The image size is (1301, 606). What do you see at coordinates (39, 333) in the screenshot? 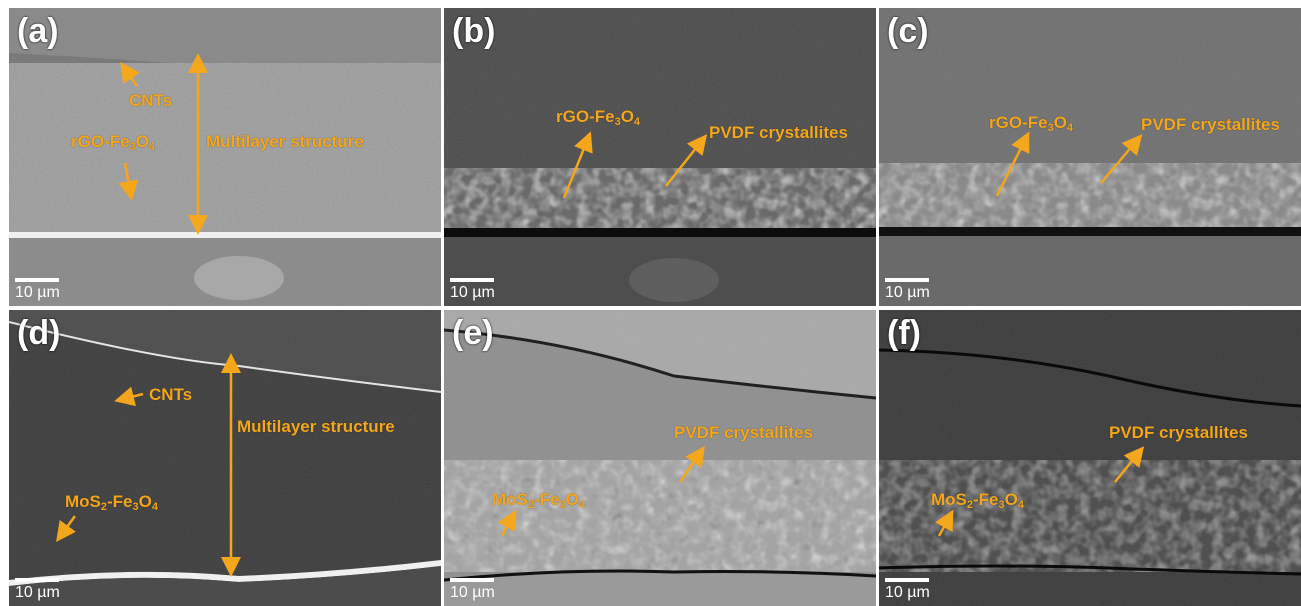
I see `panel-label: (d)` at bounding box center [39, 333].